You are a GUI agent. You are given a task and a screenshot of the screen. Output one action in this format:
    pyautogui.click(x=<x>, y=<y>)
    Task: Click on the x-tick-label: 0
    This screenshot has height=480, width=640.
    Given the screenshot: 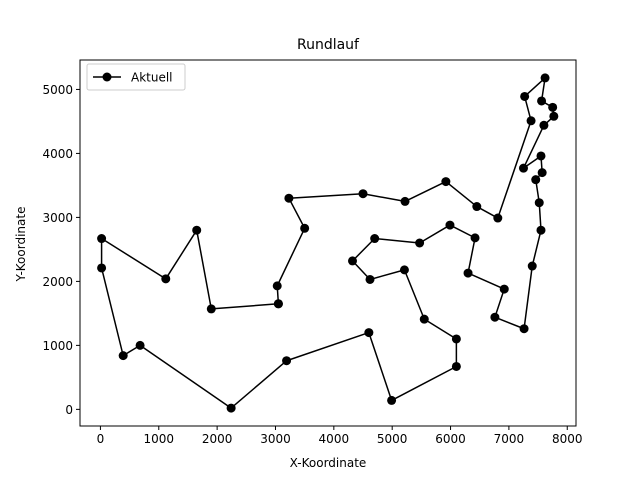 What is the action you would take?
    pyautogui.click(x=101, y=439)
    